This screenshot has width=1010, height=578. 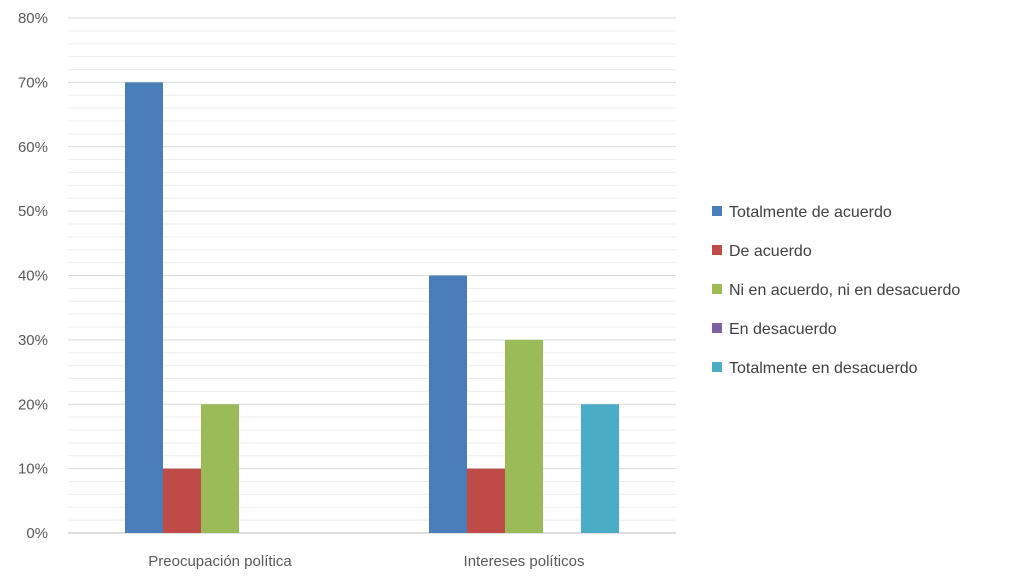 What do you see at coordinates (33, 340) in the screenshot?
I see `y-tick-label: 30%` at bounding box center [33, 340].